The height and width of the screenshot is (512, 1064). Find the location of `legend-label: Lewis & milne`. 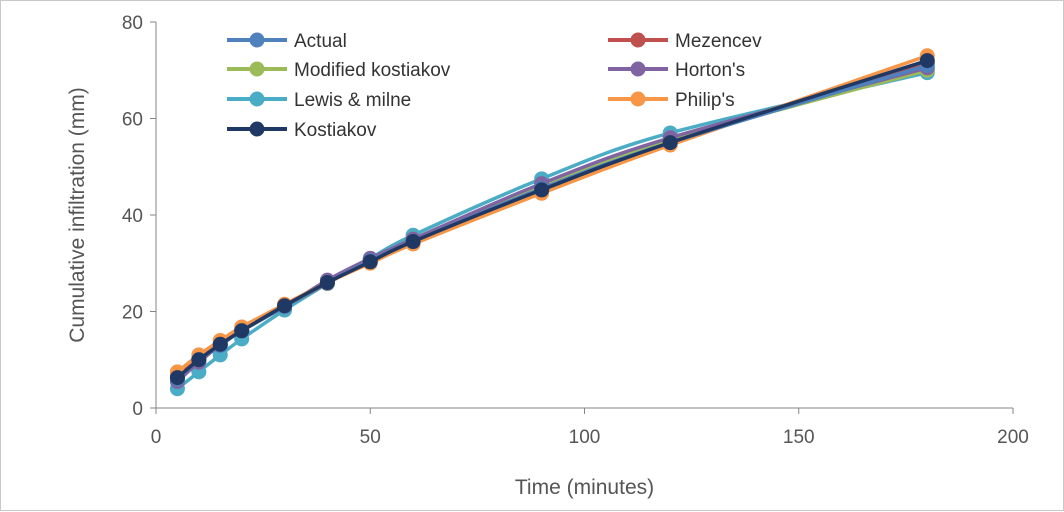

legend-label: Lewis & milne is located at coordinates (352, 100).